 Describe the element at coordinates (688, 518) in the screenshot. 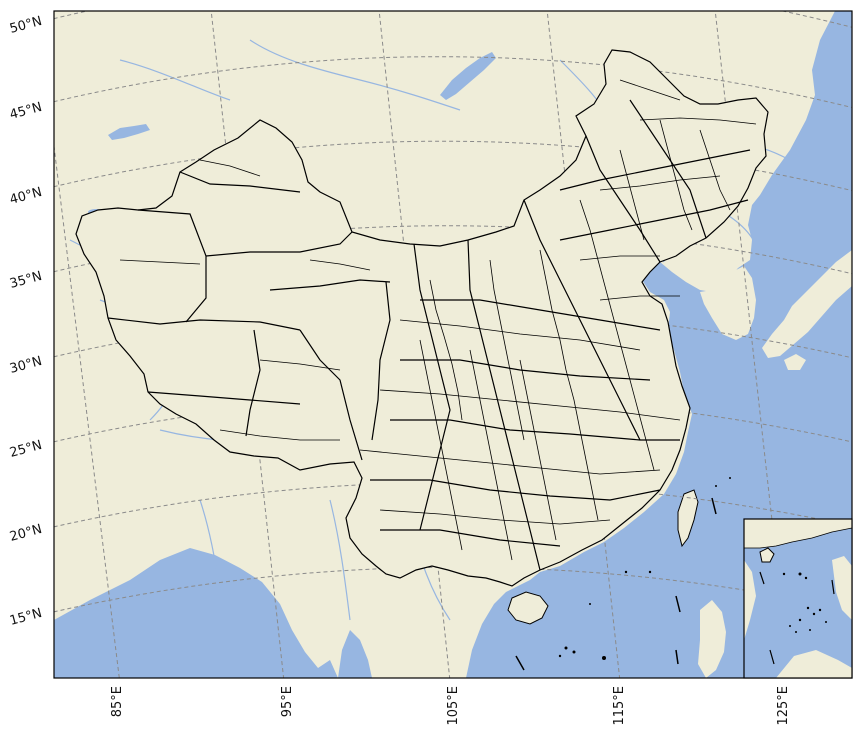

I see `taiwan-island` at that location.